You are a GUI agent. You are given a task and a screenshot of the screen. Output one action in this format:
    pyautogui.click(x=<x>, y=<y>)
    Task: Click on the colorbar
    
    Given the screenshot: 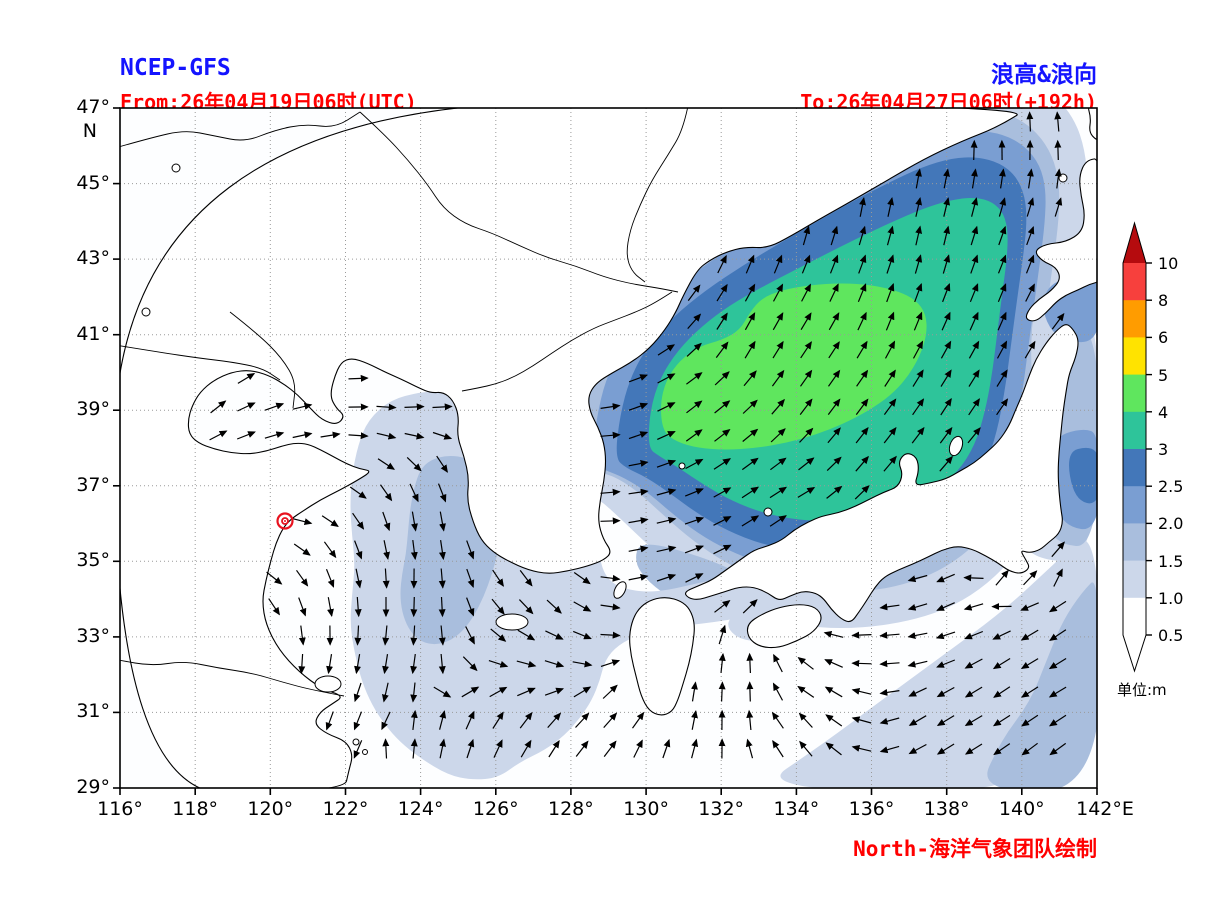 What is the action you would take?
    pyautogui.click(x=1137, y=447)
    